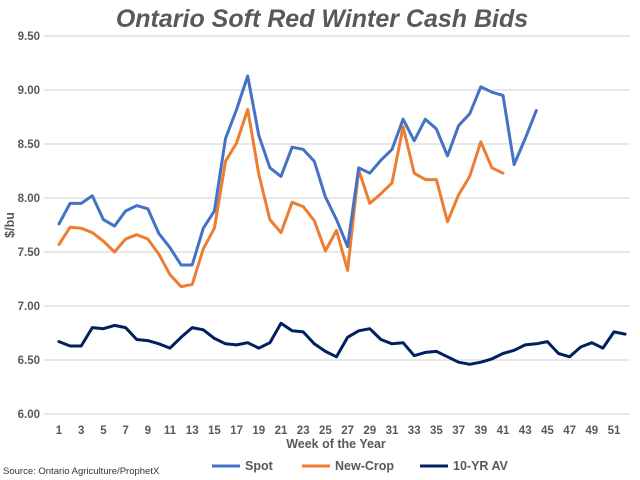 Image resolution: width=640 pixels, height=480 pixels. Describe the element at coordinates (236, 431) in the screenshot. I see `x-tick-label: 17` at that location.